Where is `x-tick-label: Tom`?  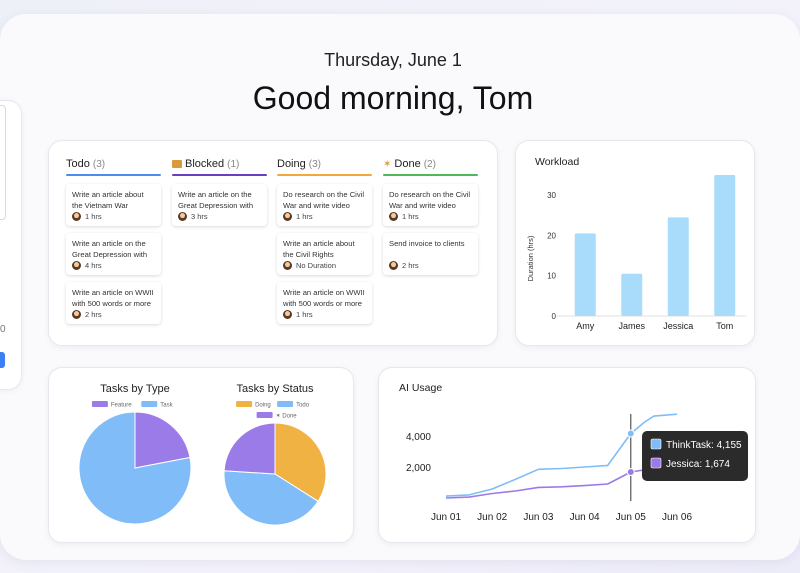
x-tick-label: Tom is located at coordinates (724, 326).